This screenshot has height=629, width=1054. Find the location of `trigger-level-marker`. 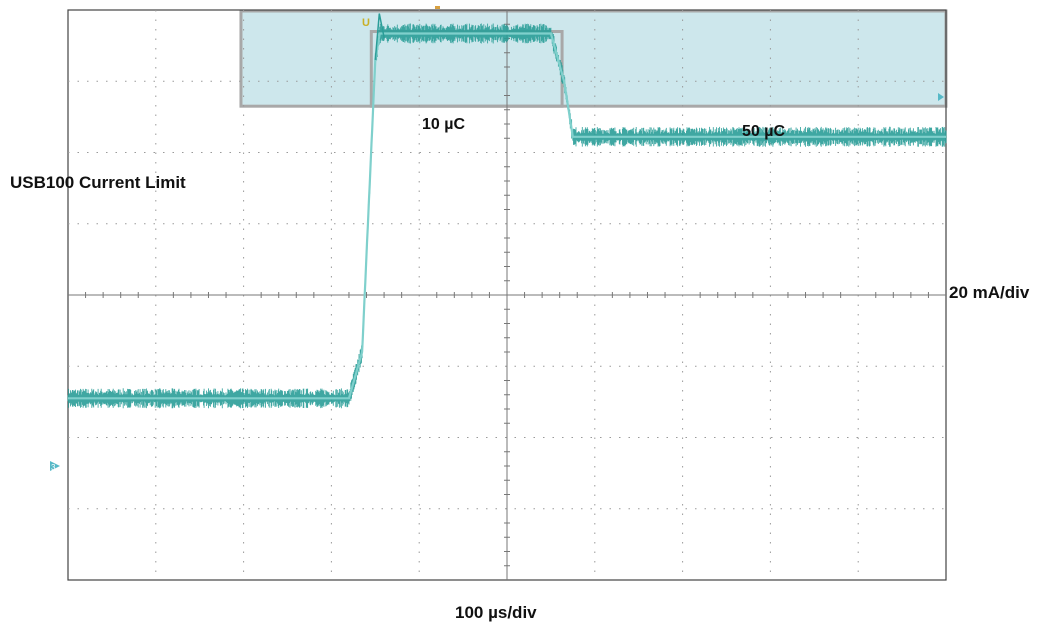

trigger-level-marker is located at coordinates (941, 97).